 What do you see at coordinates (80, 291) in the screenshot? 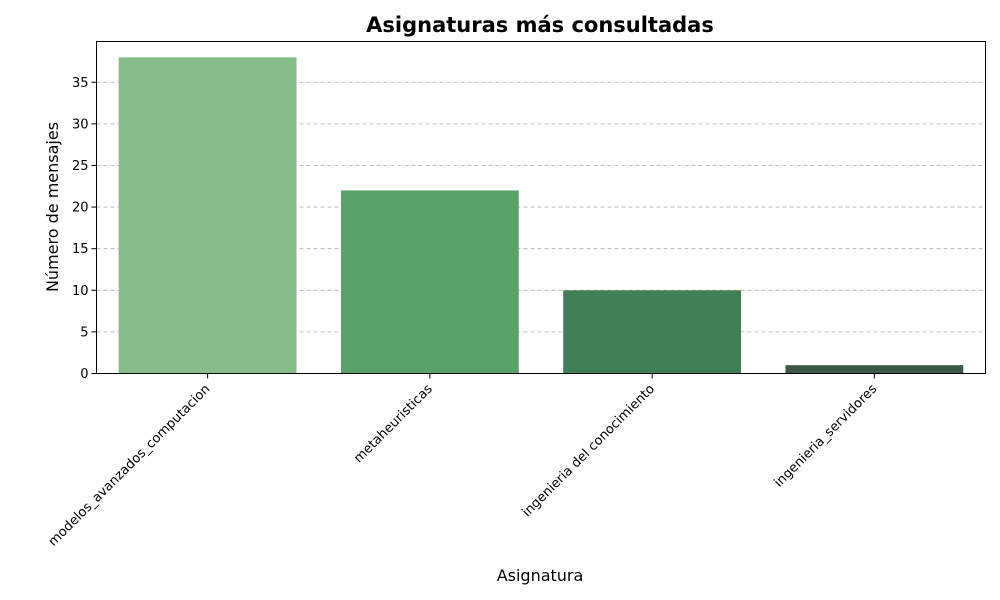
I see `y-tick-label: 10` at bounding box center [80, 291].